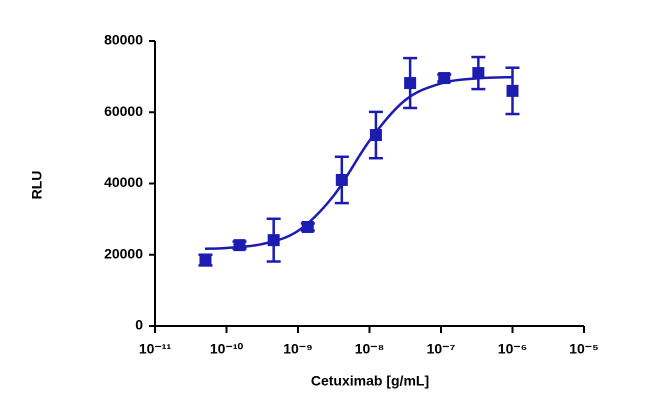 Image resolution: width=650 pixels, height=411 pixels. Describe the element at coordinates (370, 349) in the screenshot. I see `x-tick-label: 10⁻⁸` at that location.